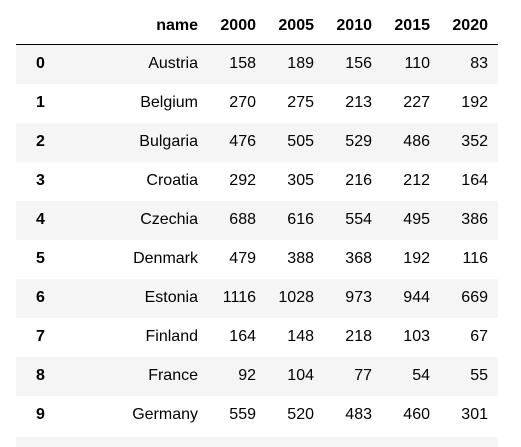 This screenshot has height=447, width=521. I want to click on row-index: 6, so click(40, 297).